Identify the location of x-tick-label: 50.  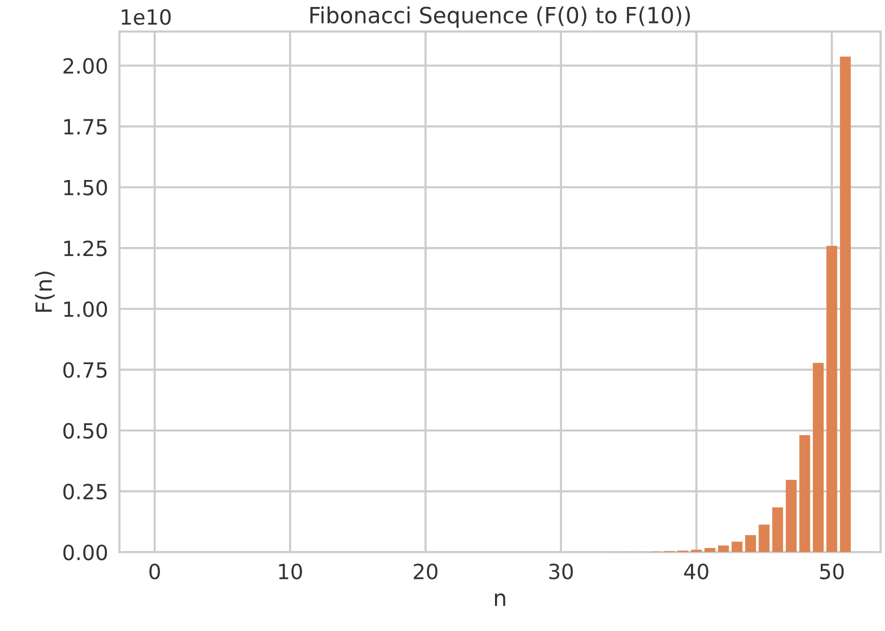
(832, 572).